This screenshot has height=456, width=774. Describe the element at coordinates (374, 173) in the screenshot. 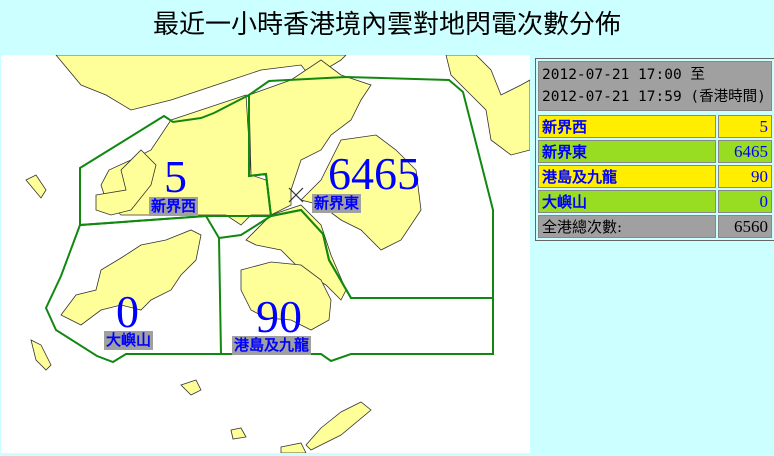

I see `count-new-territories-east: 6465` at that location.